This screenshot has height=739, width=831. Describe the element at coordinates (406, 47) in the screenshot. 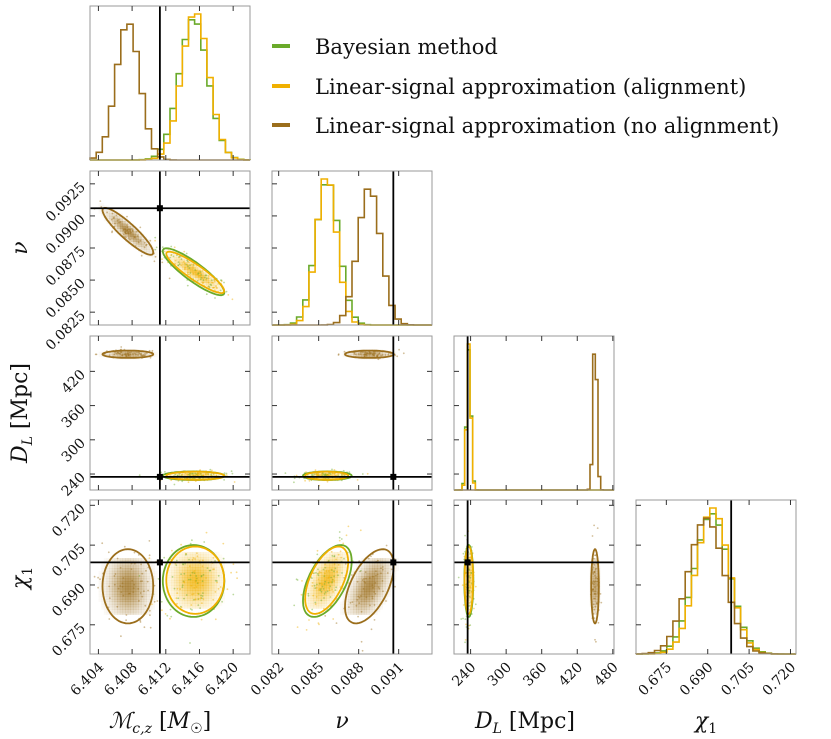

I see `legend-label-bayesian: Bayesian method` at that location.